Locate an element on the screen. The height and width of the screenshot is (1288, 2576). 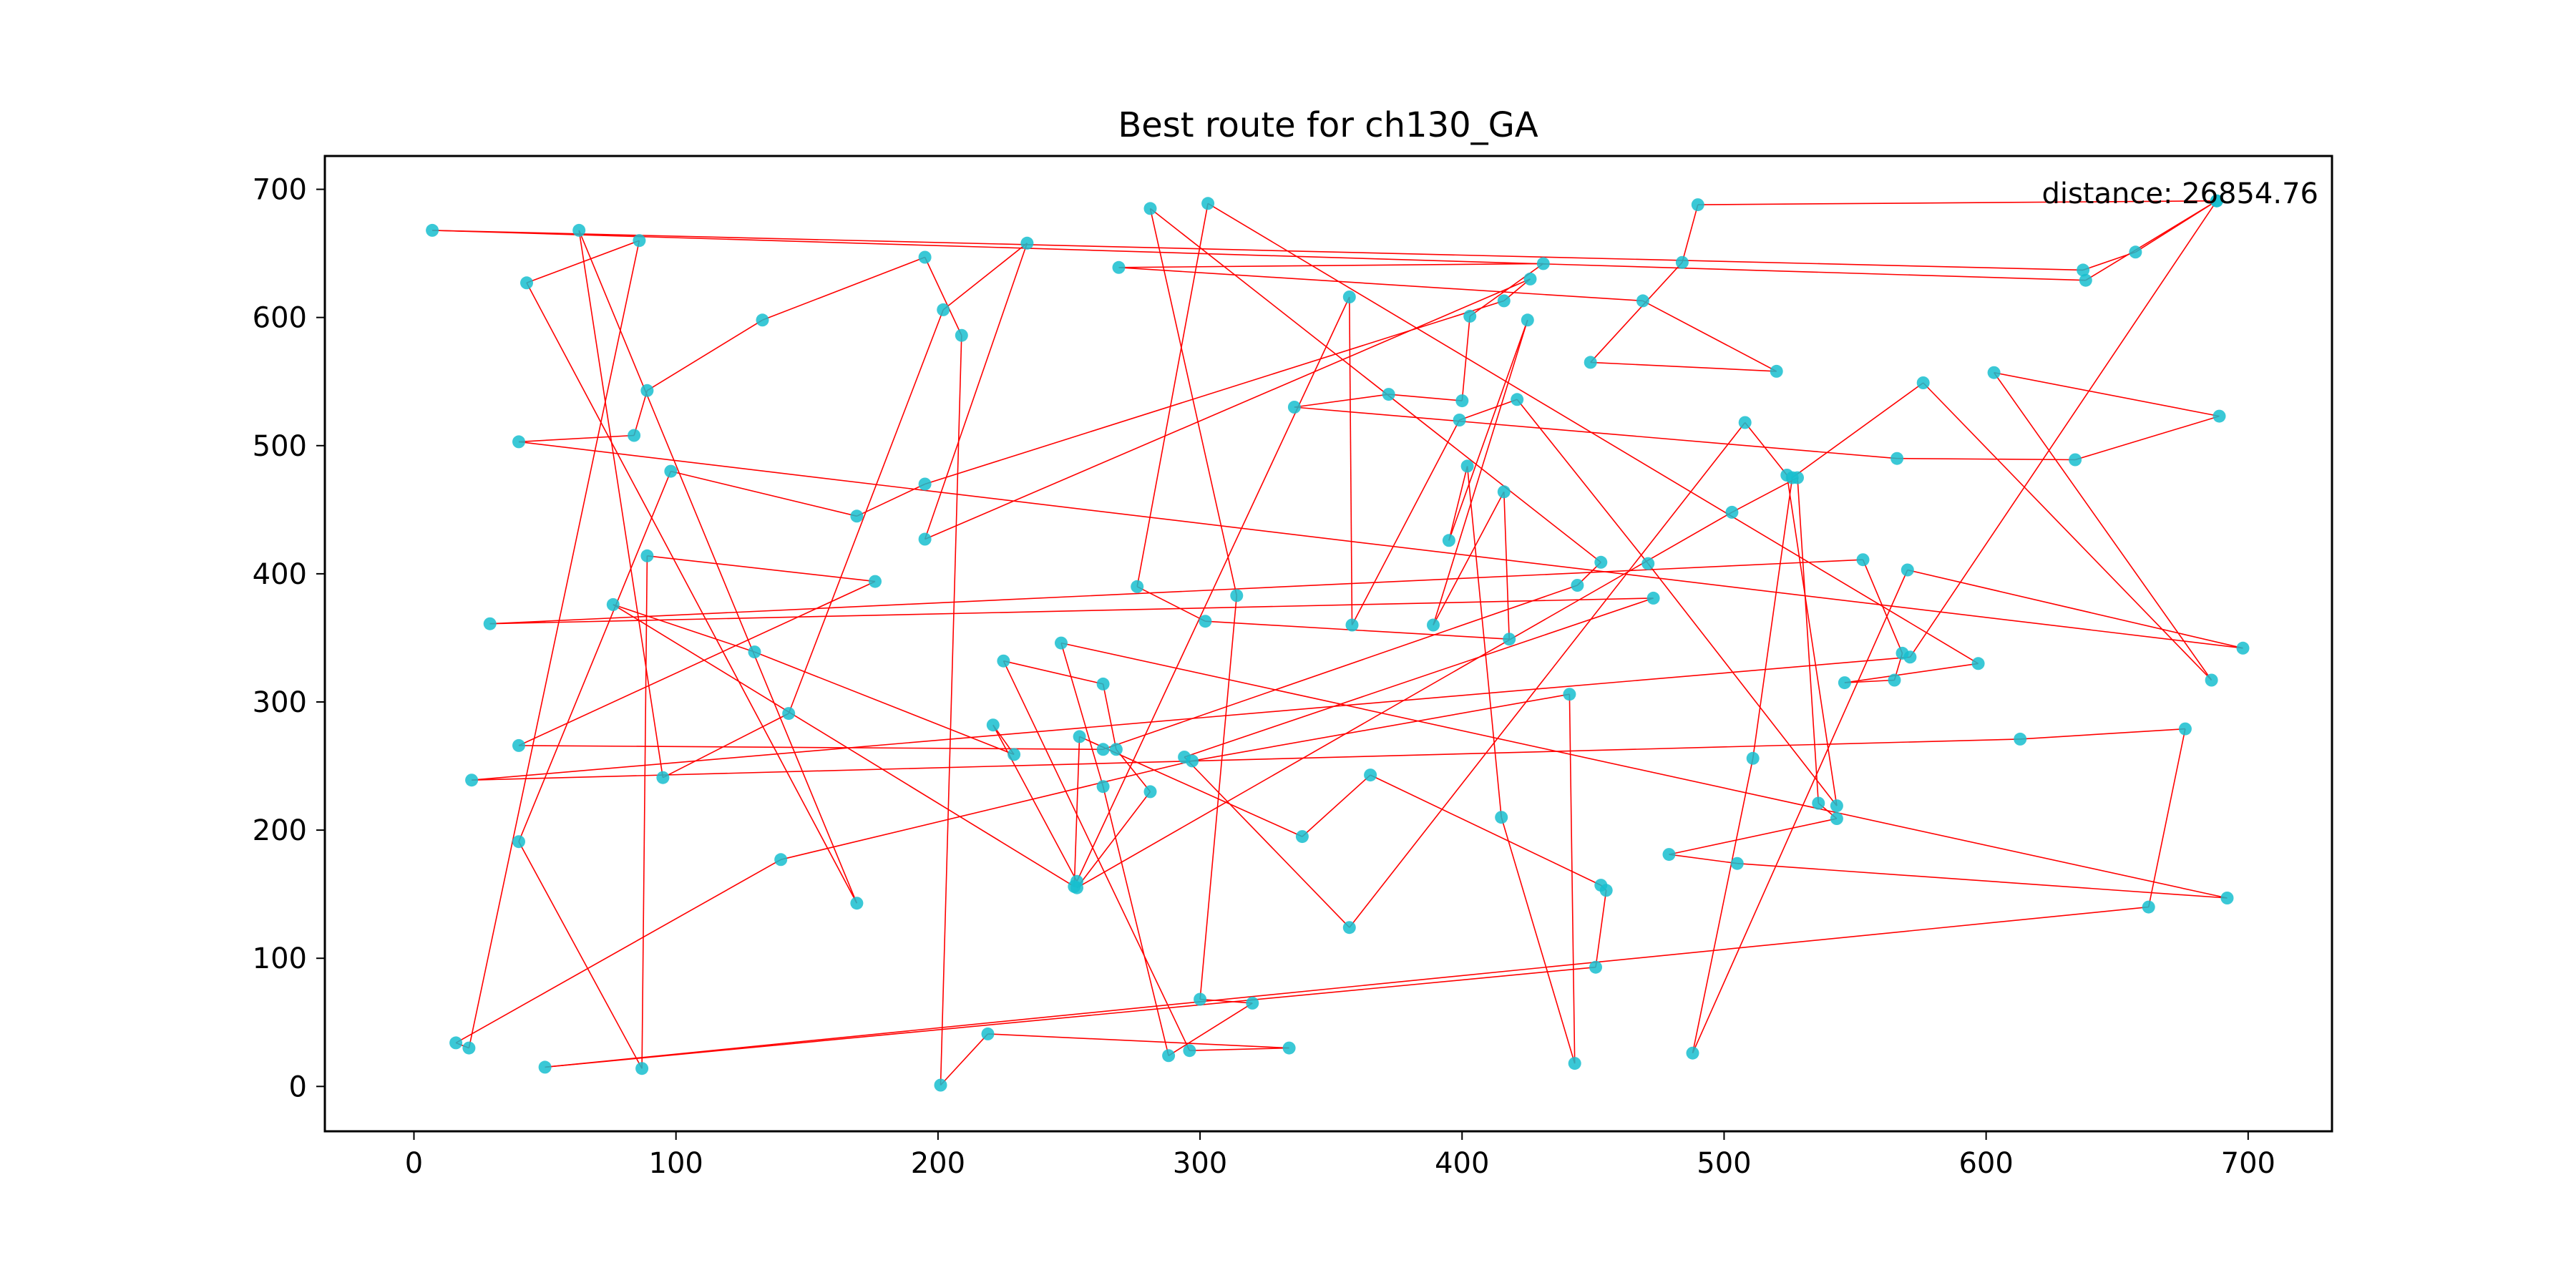
x-tick-label: 500 is located at coordinates (1724, 1163).